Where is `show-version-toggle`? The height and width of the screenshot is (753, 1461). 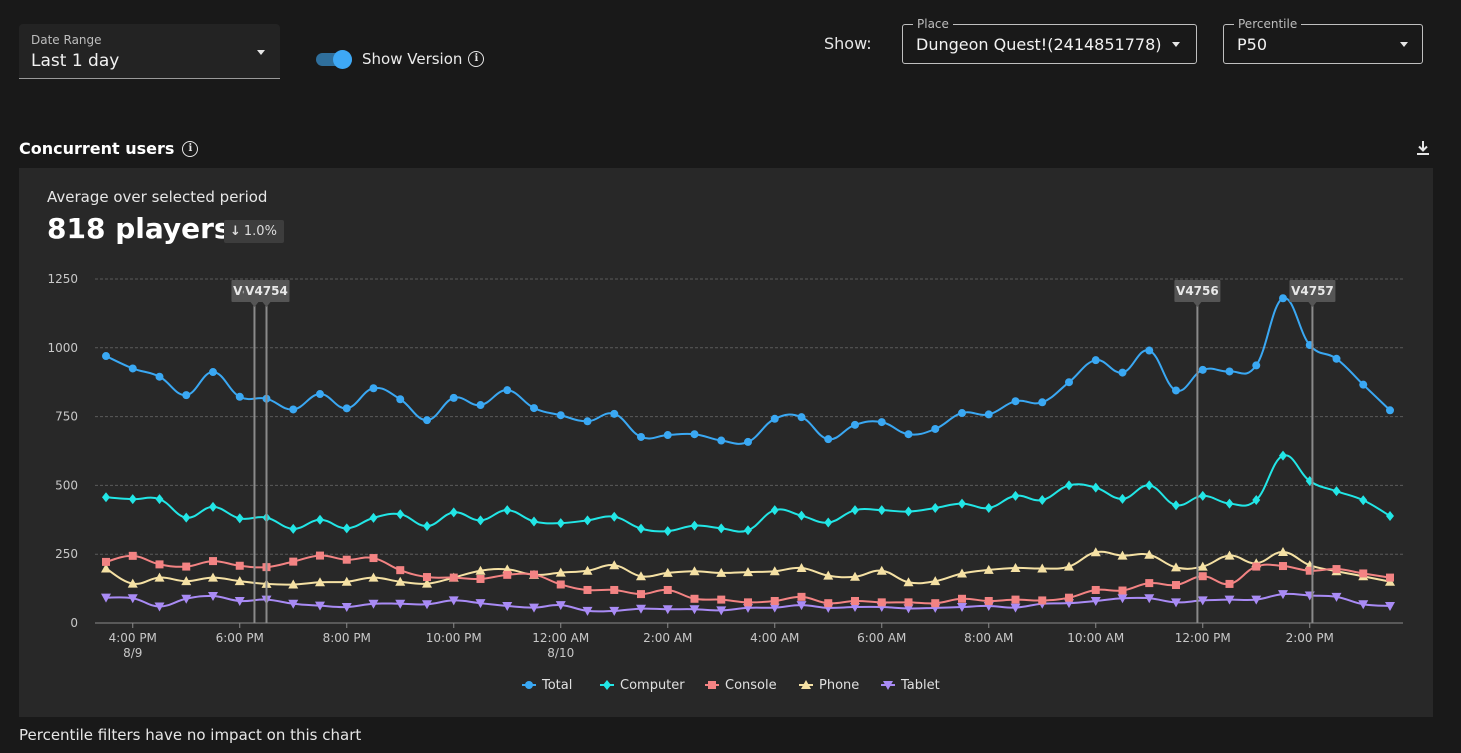
show-version-toggle is located at coordinates (335, 59).